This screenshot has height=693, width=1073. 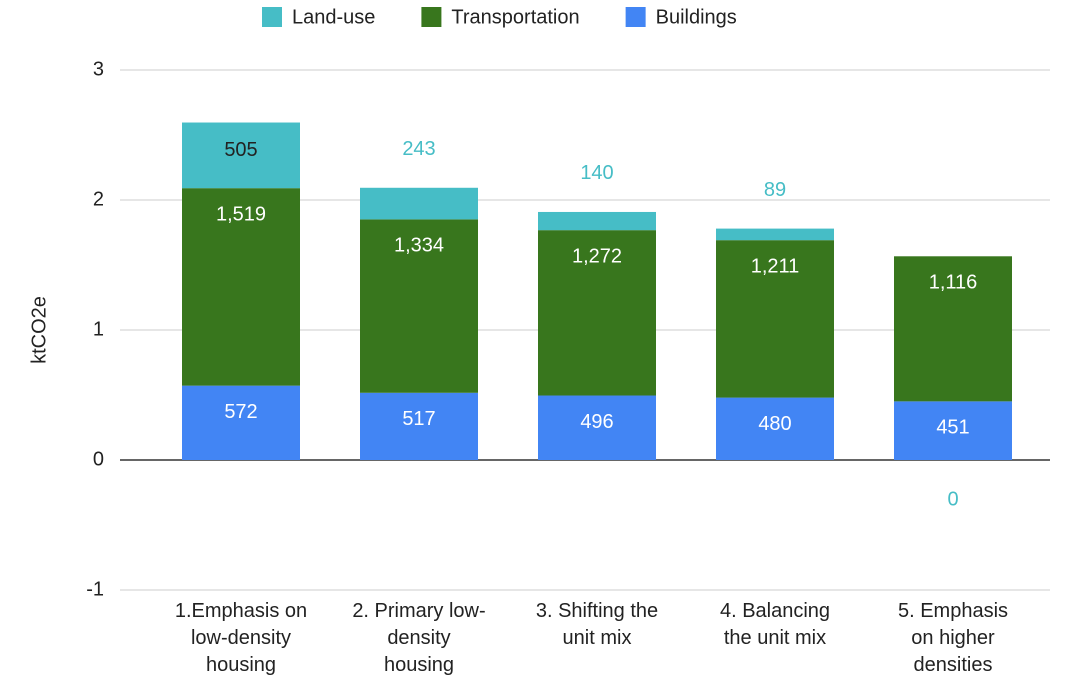 I want to click on data-label: 140, so click(x=596, y=173).